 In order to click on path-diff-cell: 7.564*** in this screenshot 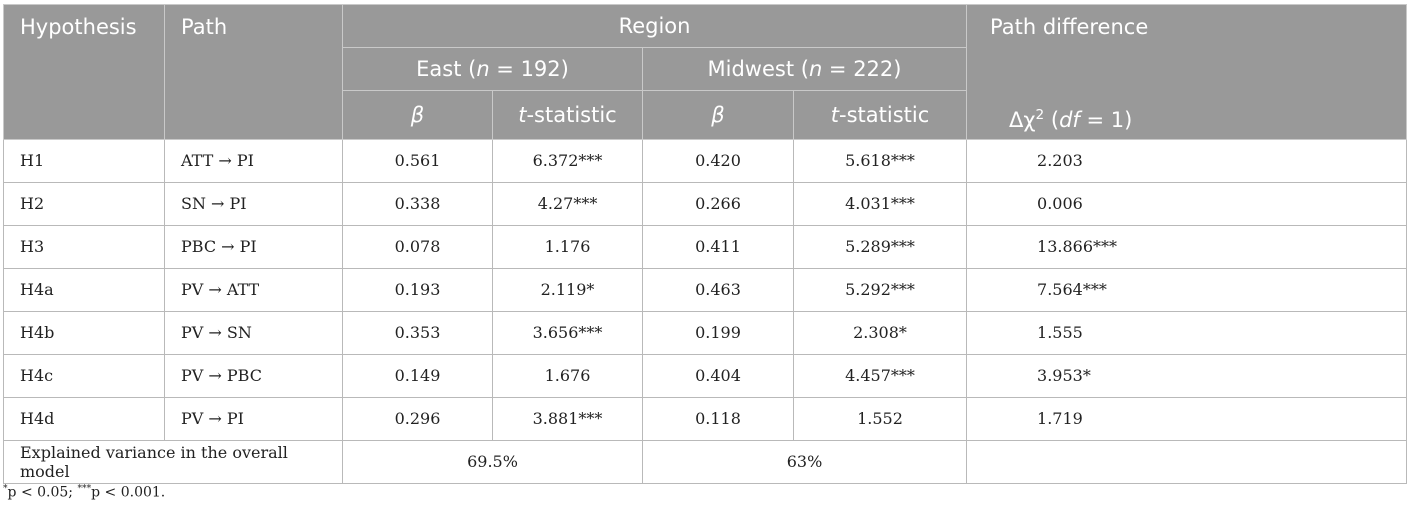, I will do `click(1187, 289)`.